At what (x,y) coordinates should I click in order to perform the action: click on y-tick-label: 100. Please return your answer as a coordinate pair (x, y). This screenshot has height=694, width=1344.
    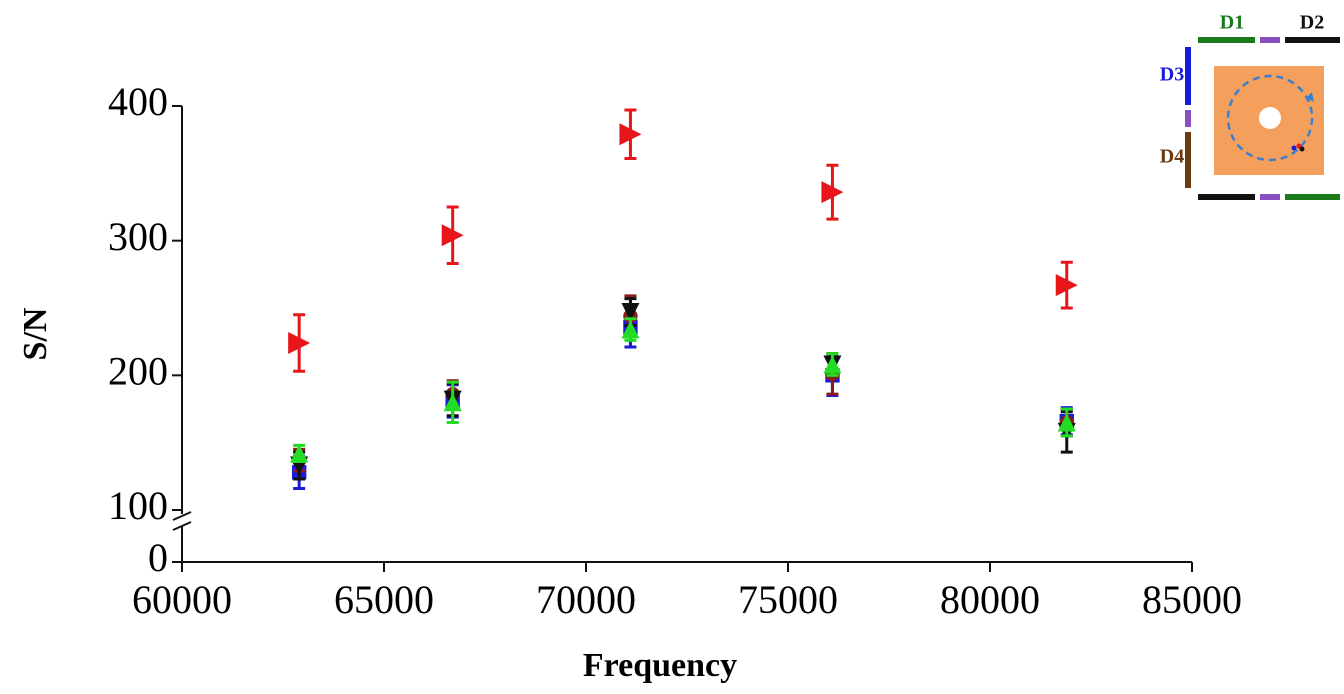
    Looking at the image, I should click on (138, 505).